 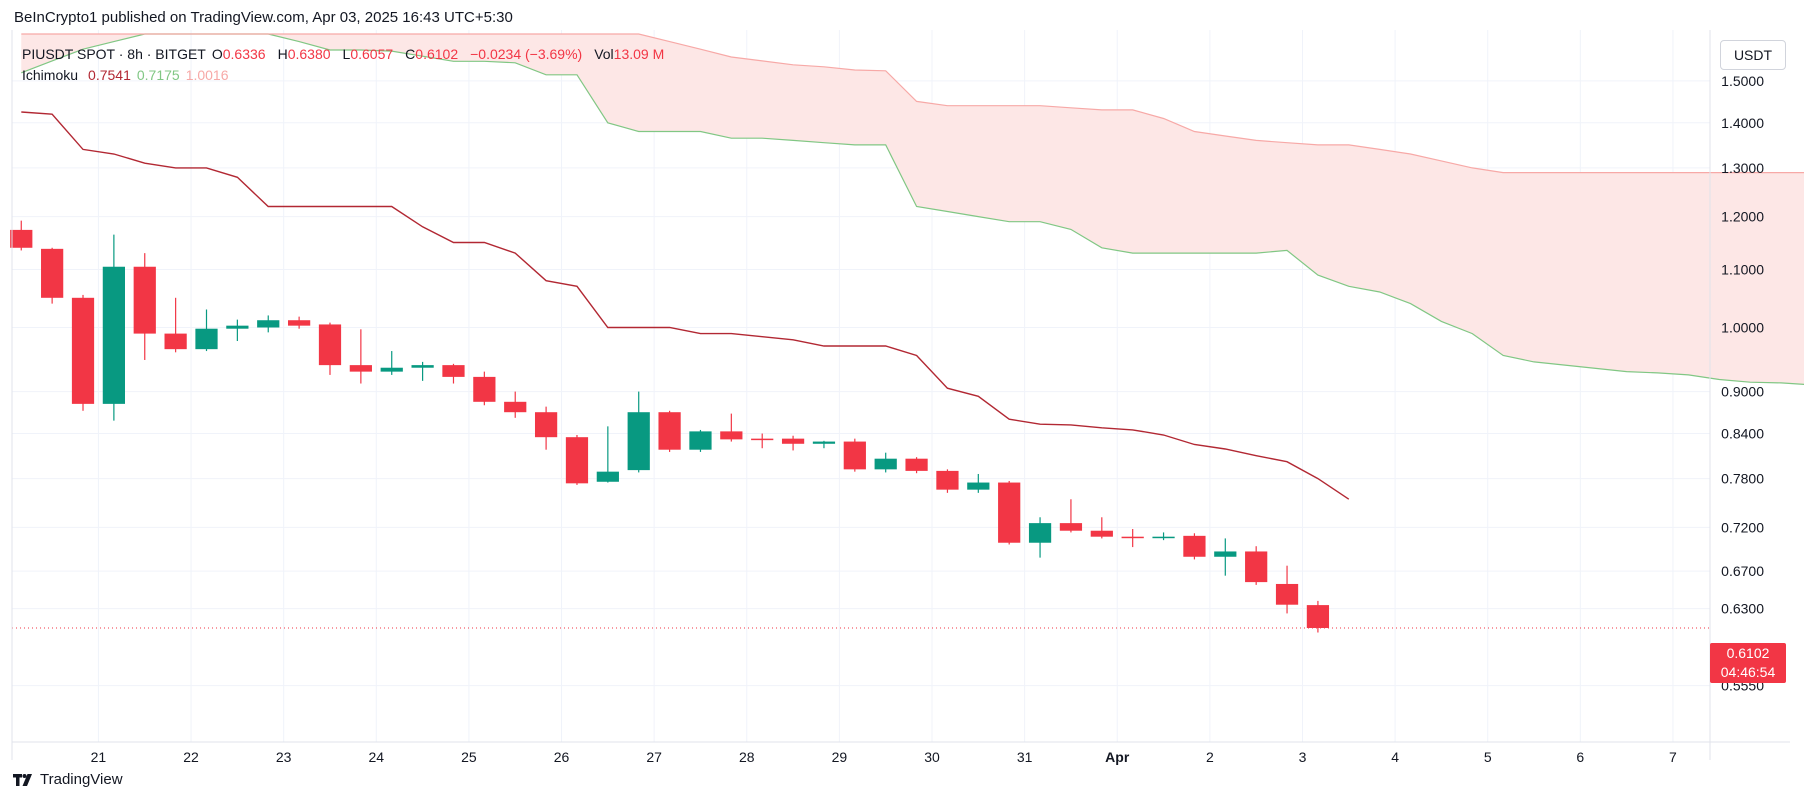 What do you see at coordinates (1303, 757) in the screenshot?
I see `x-tick-label: 3` at bounding box center [1303, 757].